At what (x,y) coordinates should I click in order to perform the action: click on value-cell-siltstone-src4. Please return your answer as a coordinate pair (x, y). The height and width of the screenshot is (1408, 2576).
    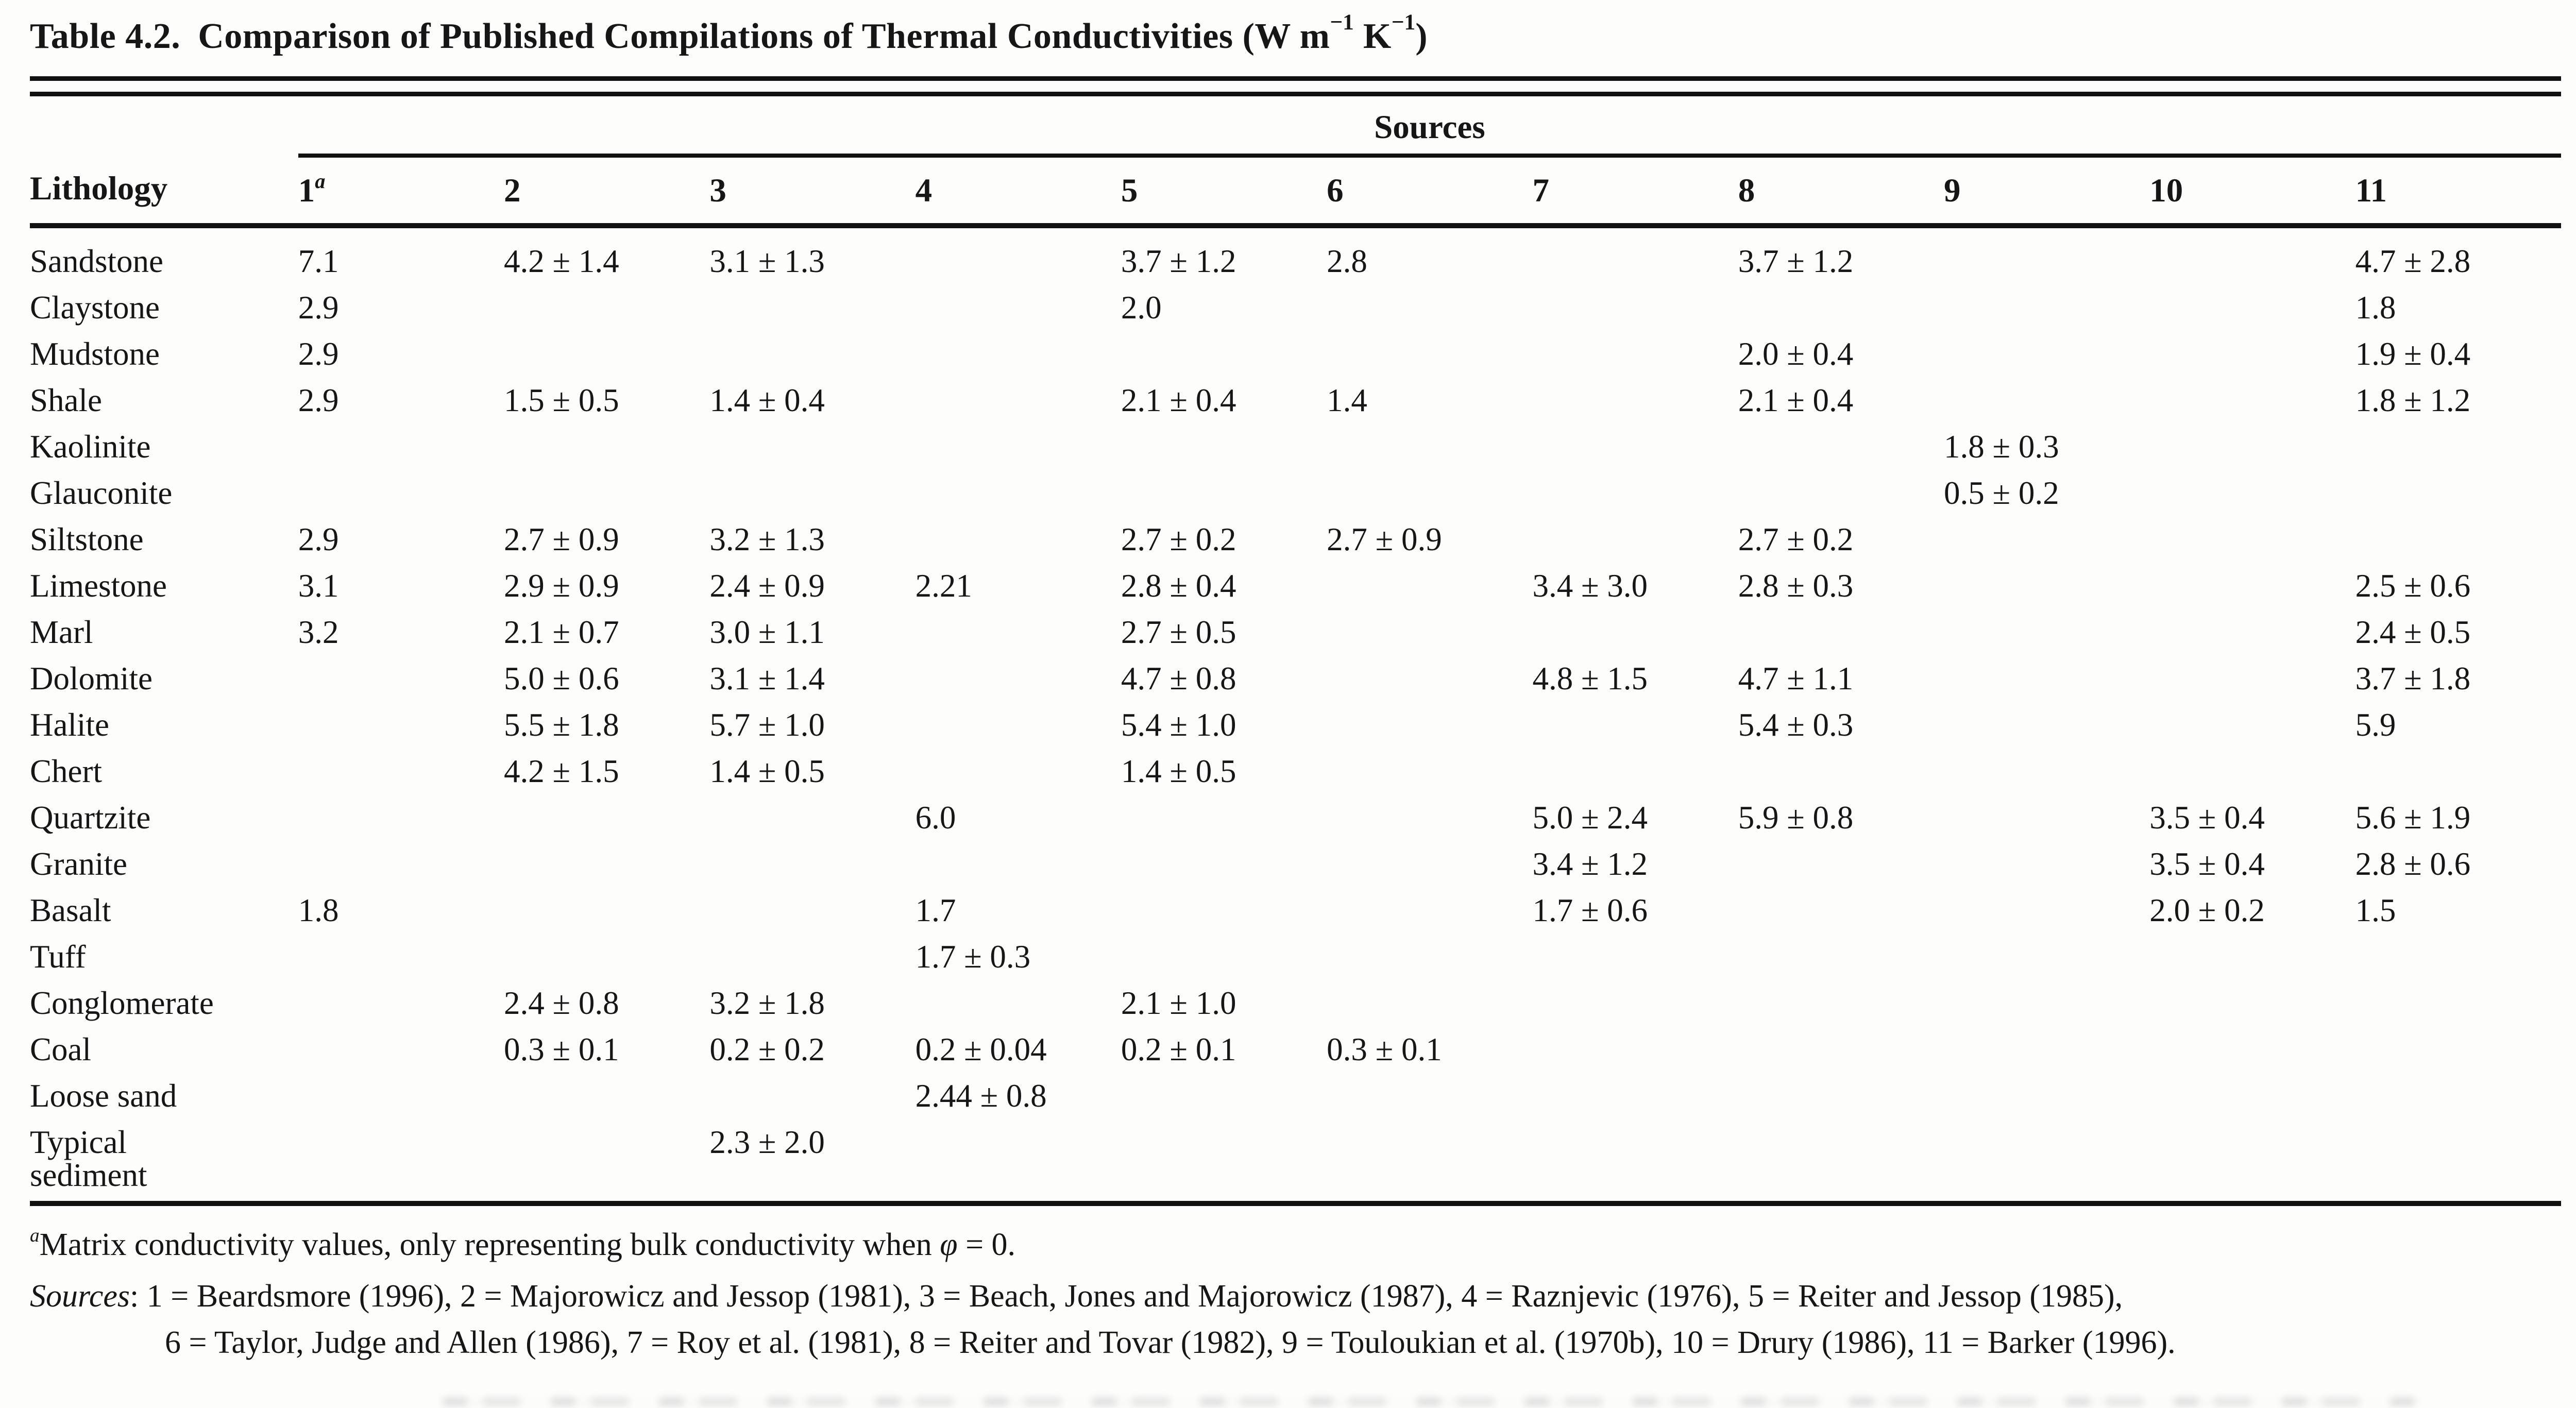
    Looking at the image, I should click on (1018, 540).